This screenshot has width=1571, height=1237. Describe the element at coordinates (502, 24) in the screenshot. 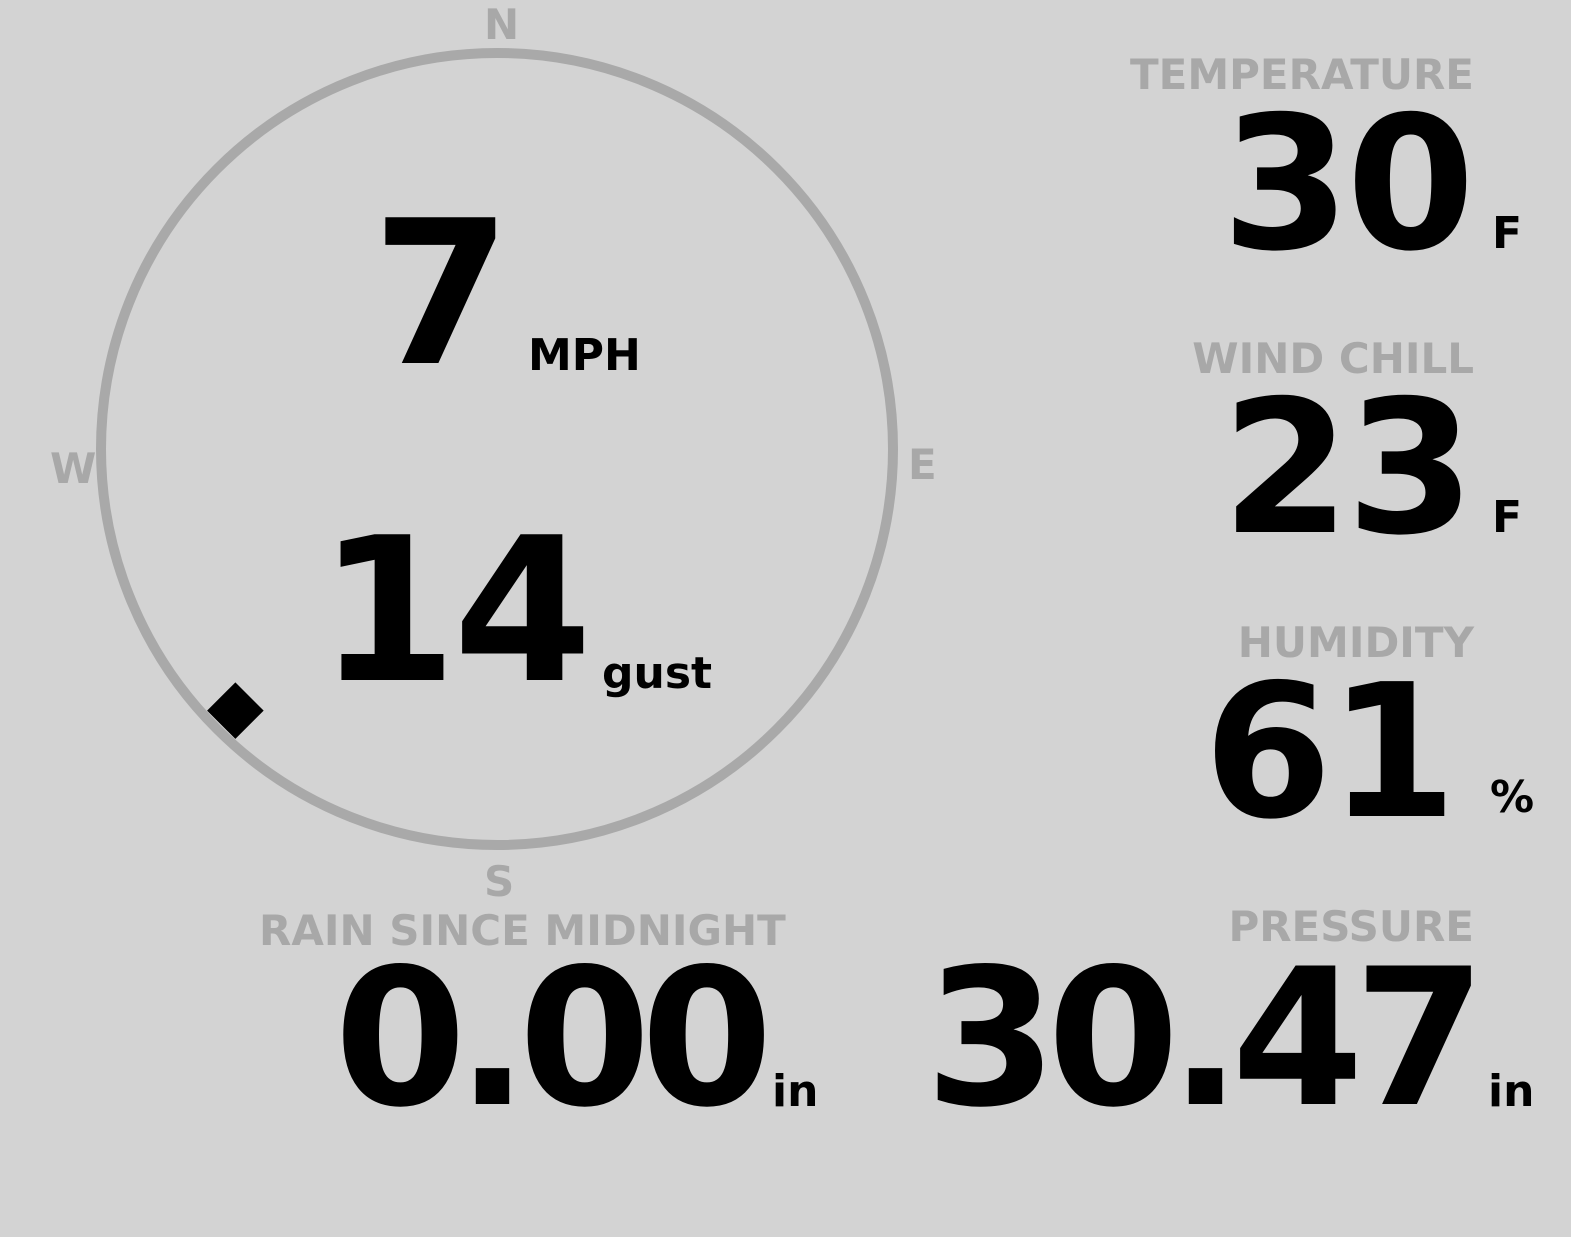

I see `compass-north: N` at that location.